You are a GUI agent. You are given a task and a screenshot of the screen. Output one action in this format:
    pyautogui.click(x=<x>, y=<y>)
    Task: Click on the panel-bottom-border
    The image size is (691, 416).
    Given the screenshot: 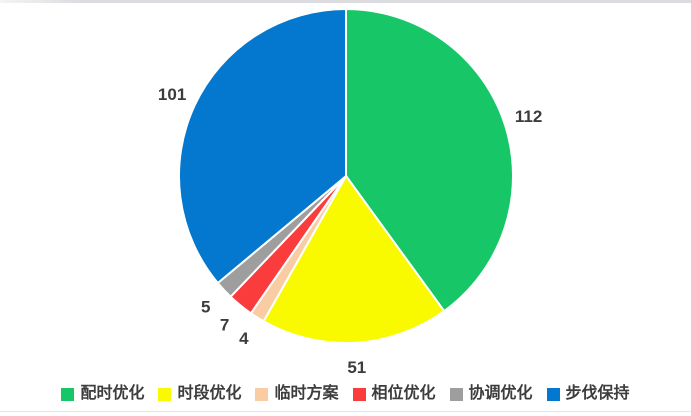 What is the action you would take?
    pyautogui.click(x=345, y=411)
    